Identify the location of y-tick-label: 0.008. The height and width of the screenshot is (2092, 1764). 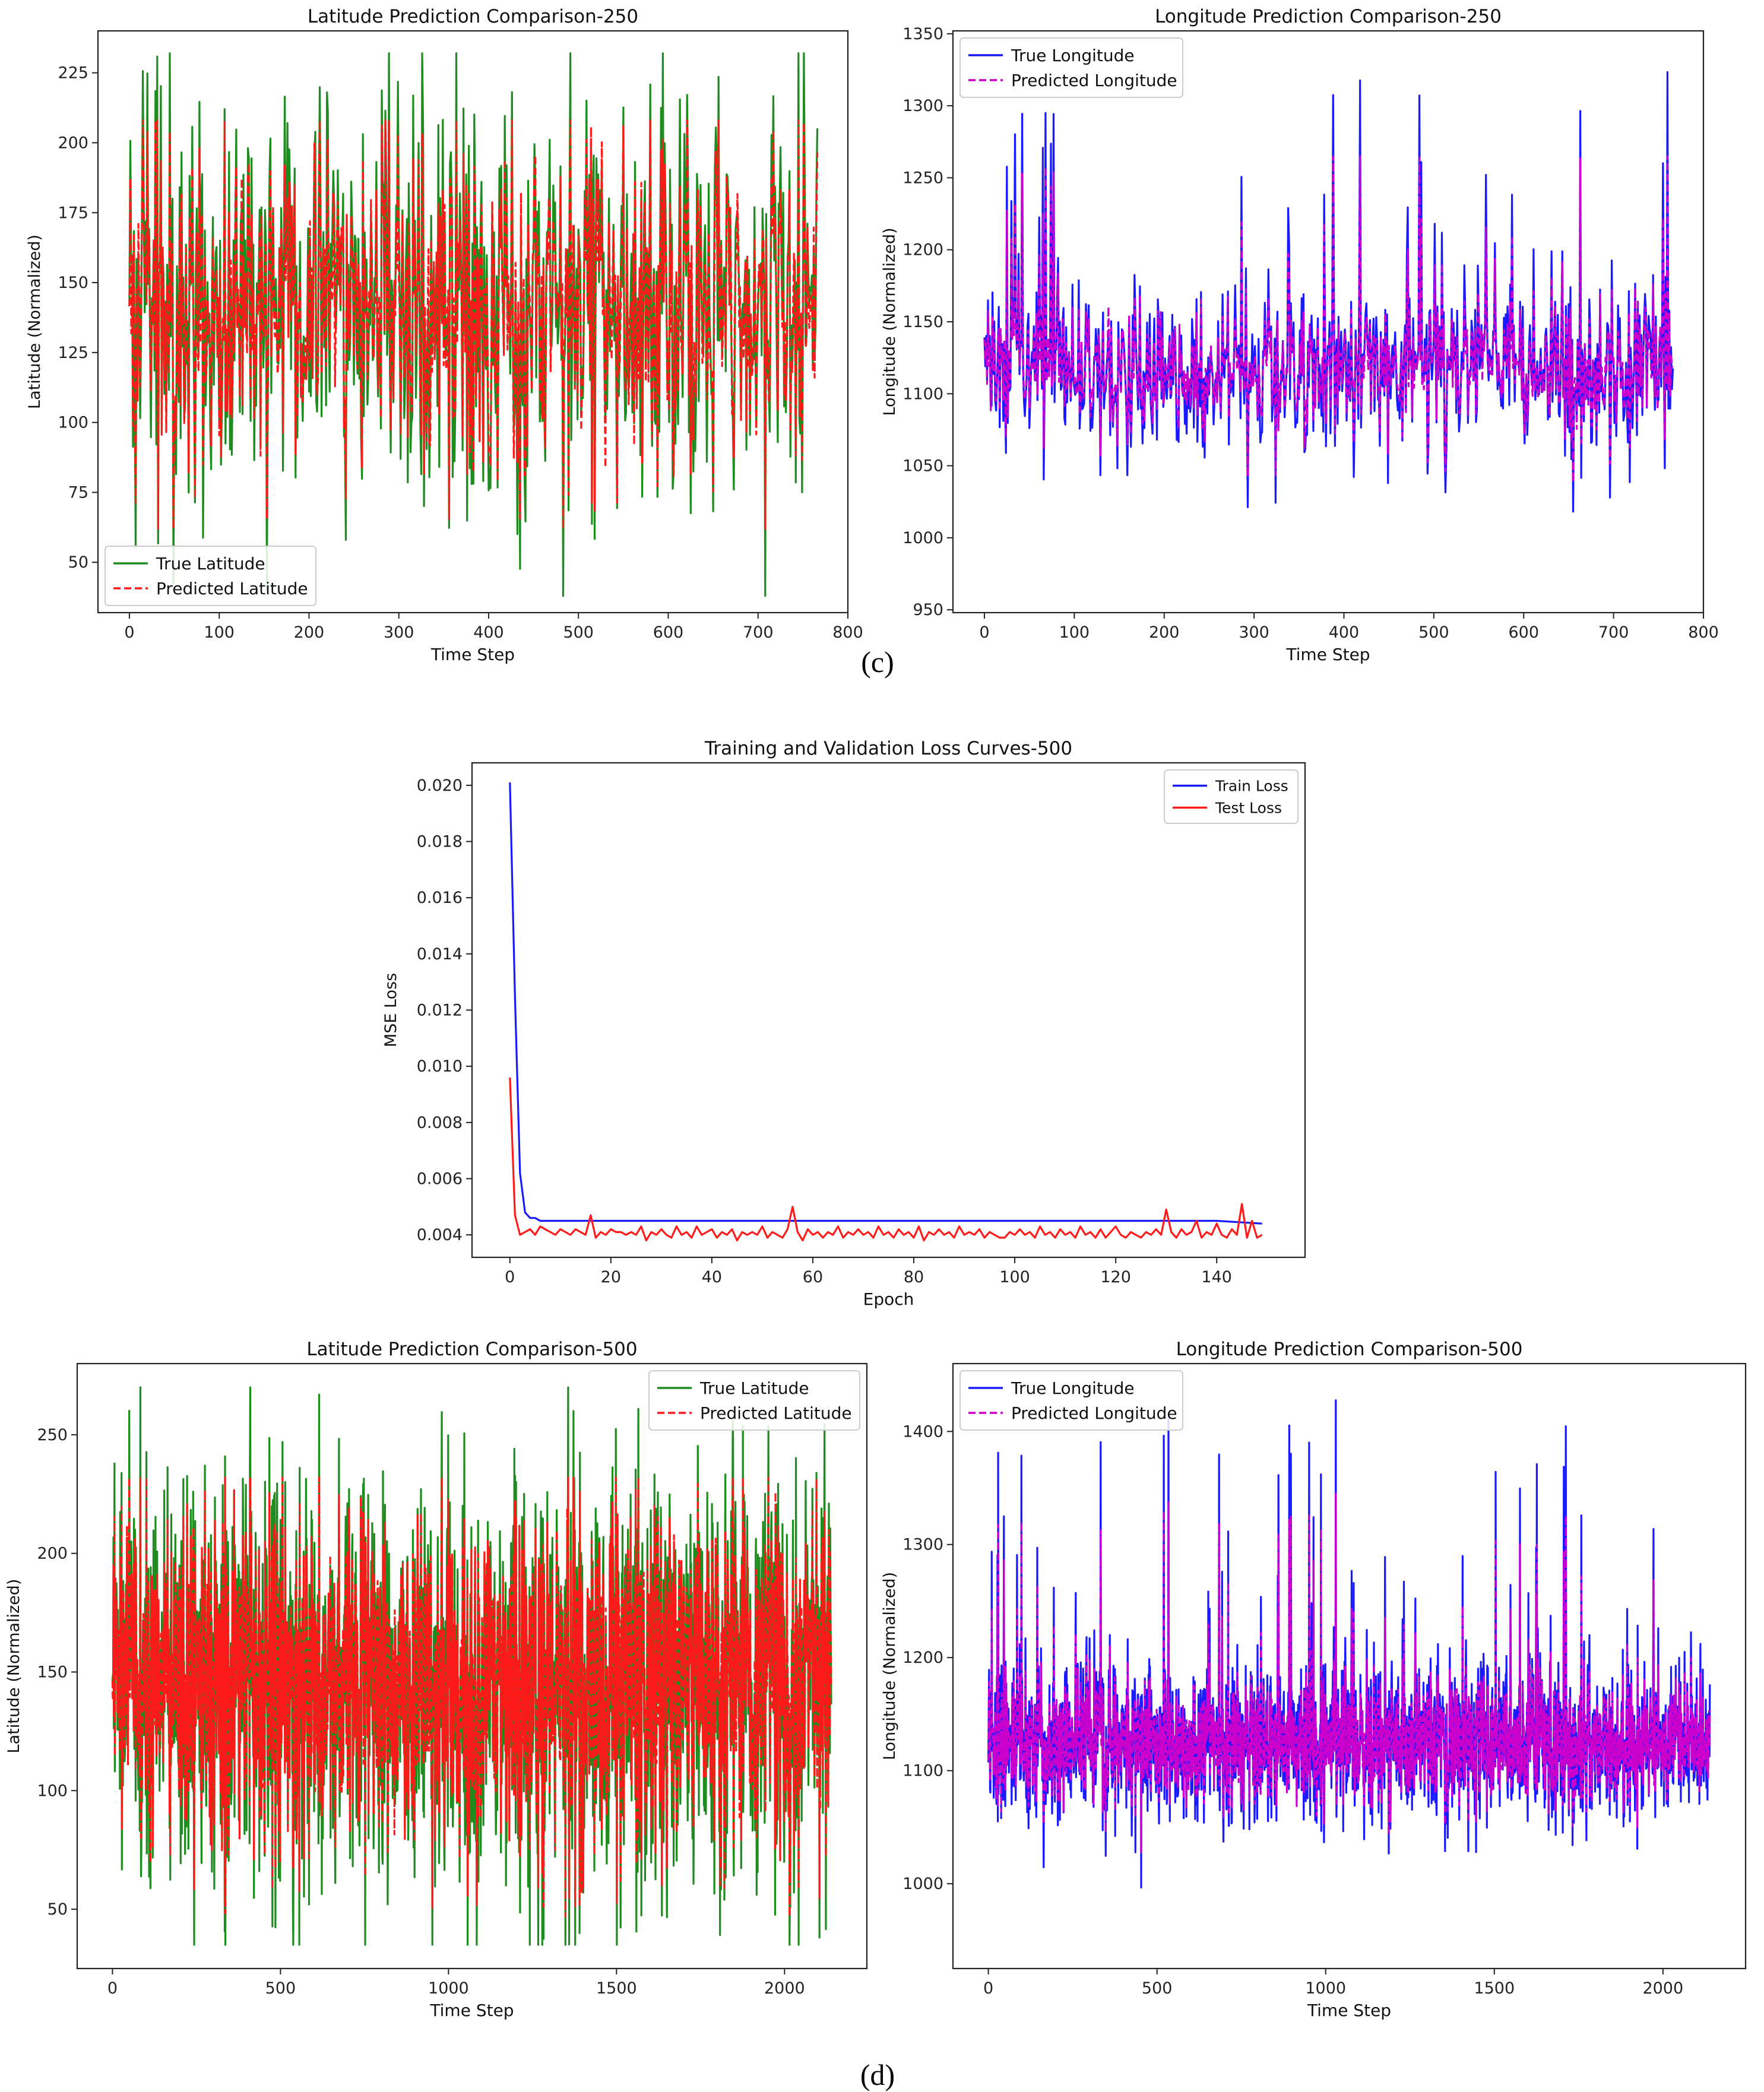
(440, 1123).